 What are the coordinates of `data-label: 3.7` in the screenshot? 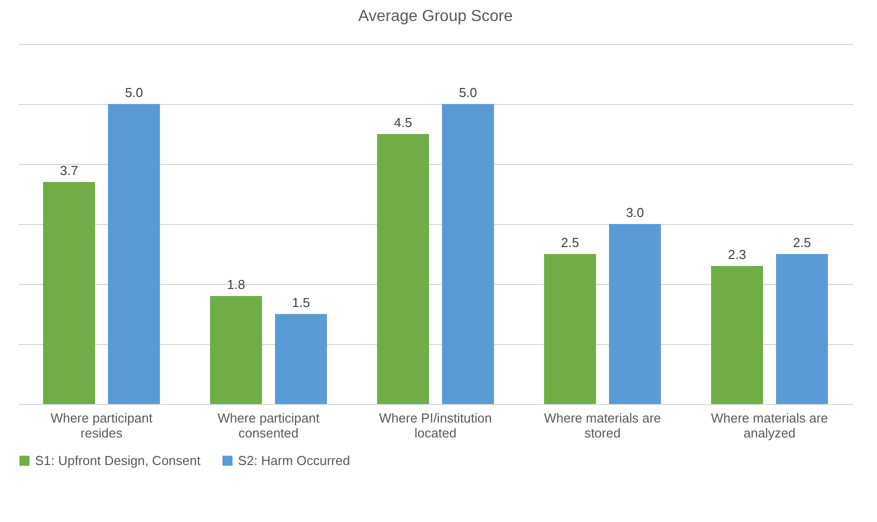 It's located at (69, 170).